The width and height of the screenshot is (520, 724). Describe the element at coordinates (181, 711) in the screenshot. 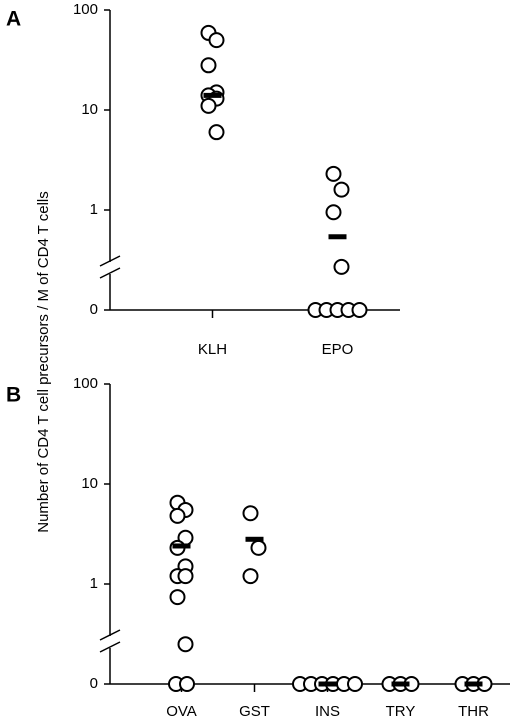

I see `x-tick-label: OVA` at that location.